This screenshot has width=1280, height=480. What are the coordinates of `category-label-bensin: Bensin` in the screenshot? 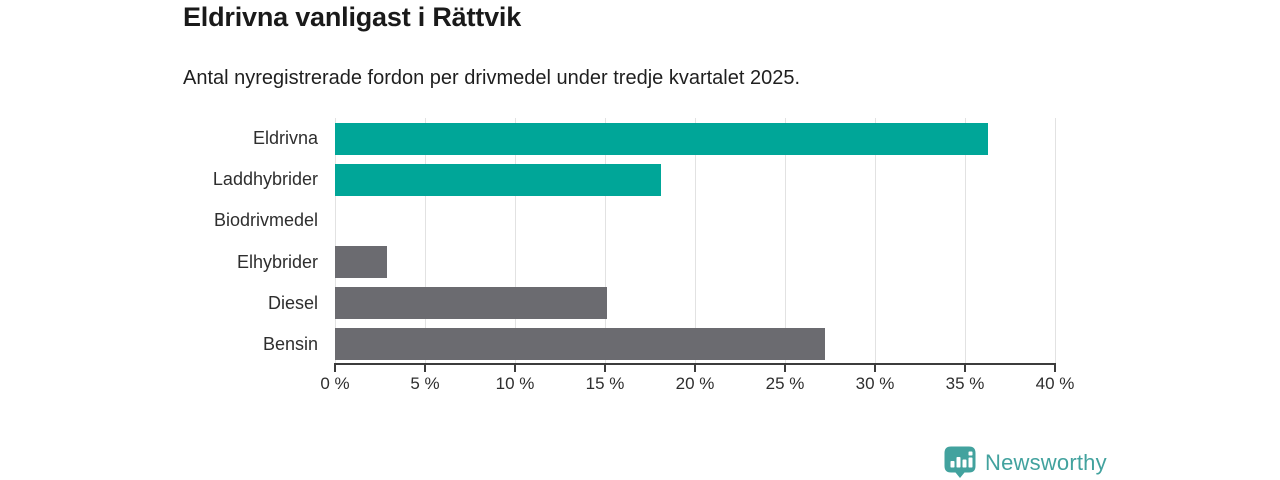 It's located at (290, 343).